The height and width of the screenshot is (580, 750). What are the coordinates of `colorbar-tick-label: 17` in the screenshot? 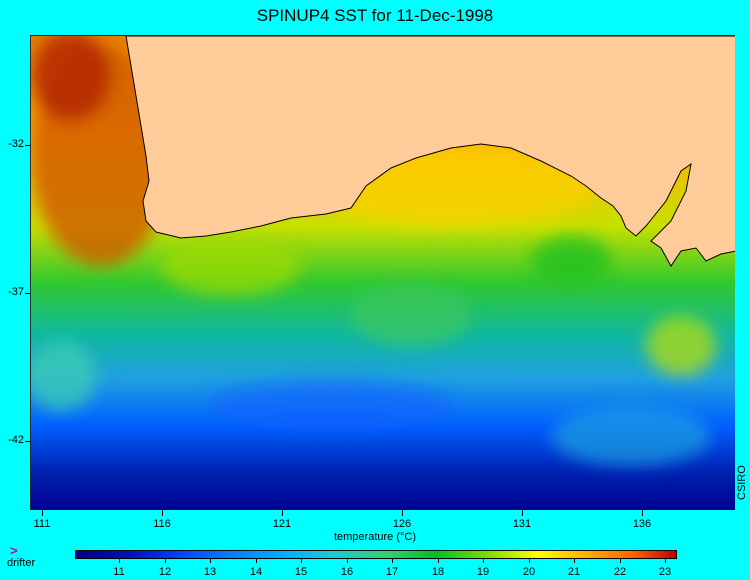 It's located at (392, 572).